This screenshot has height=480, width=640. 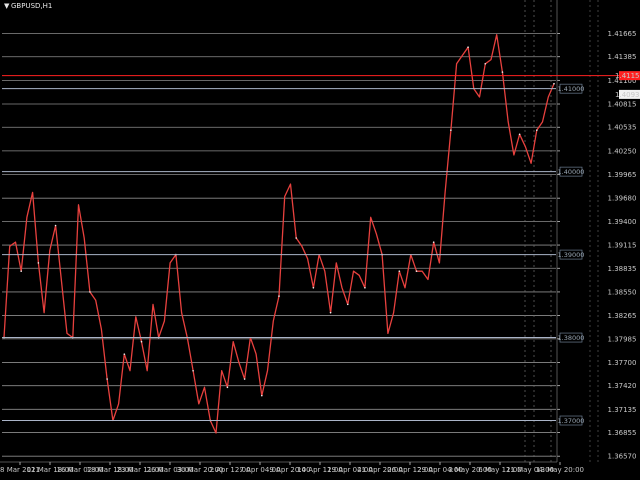 What do you see at coordinates (622, 457) in the screenshot?
I see `y-tick-label: 1.36570` at bounding box center [622, 457].